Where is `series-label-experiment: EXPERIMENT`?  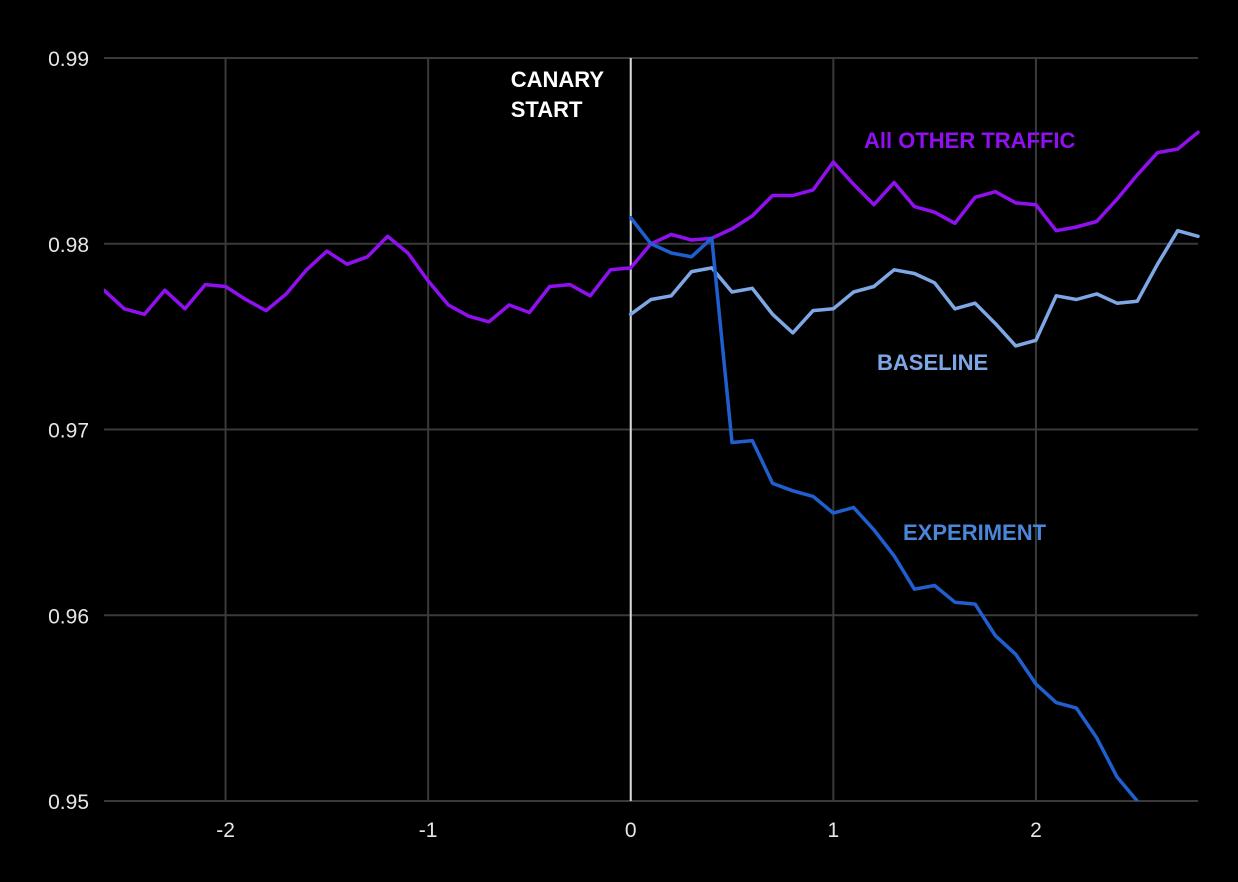 series-label-experiment: EXPERIMENT is located at coordinates (975, 532).